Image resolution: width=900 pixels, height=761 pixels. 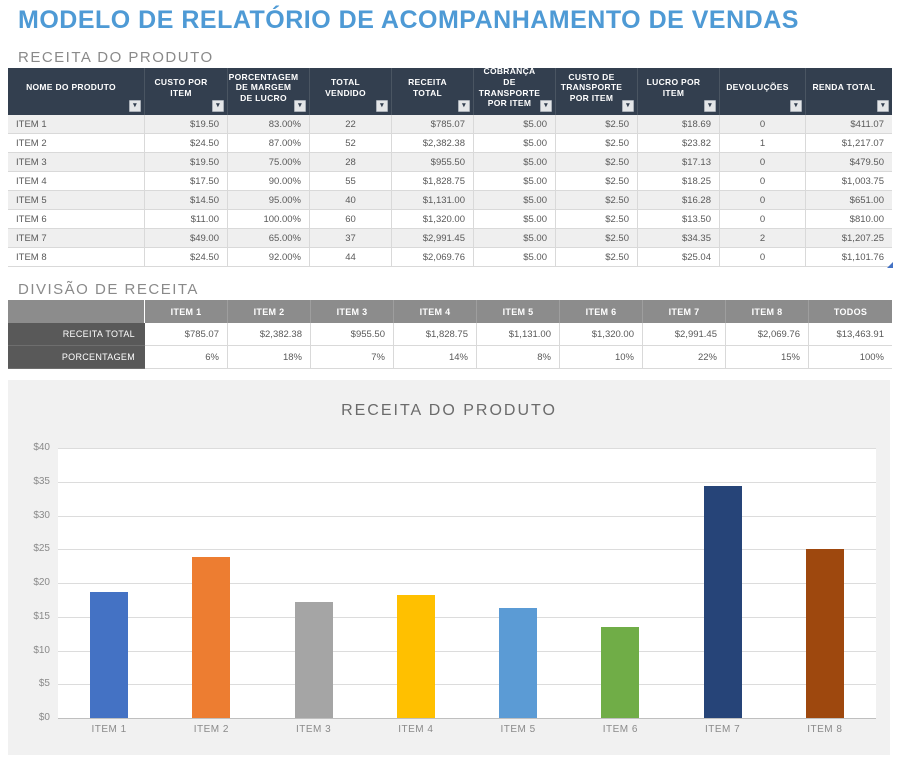 I want to click on table-cell: 22%, so click(x=684, y=357).